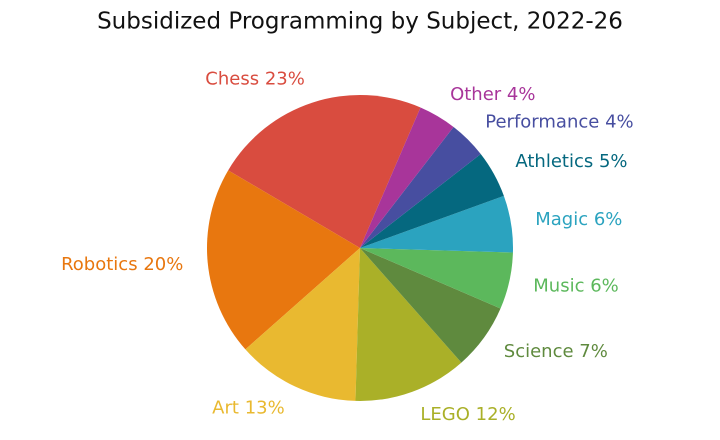 This screenshot has width=720, height=440. I want to click on slice-value: 20%, so click(163, 264).